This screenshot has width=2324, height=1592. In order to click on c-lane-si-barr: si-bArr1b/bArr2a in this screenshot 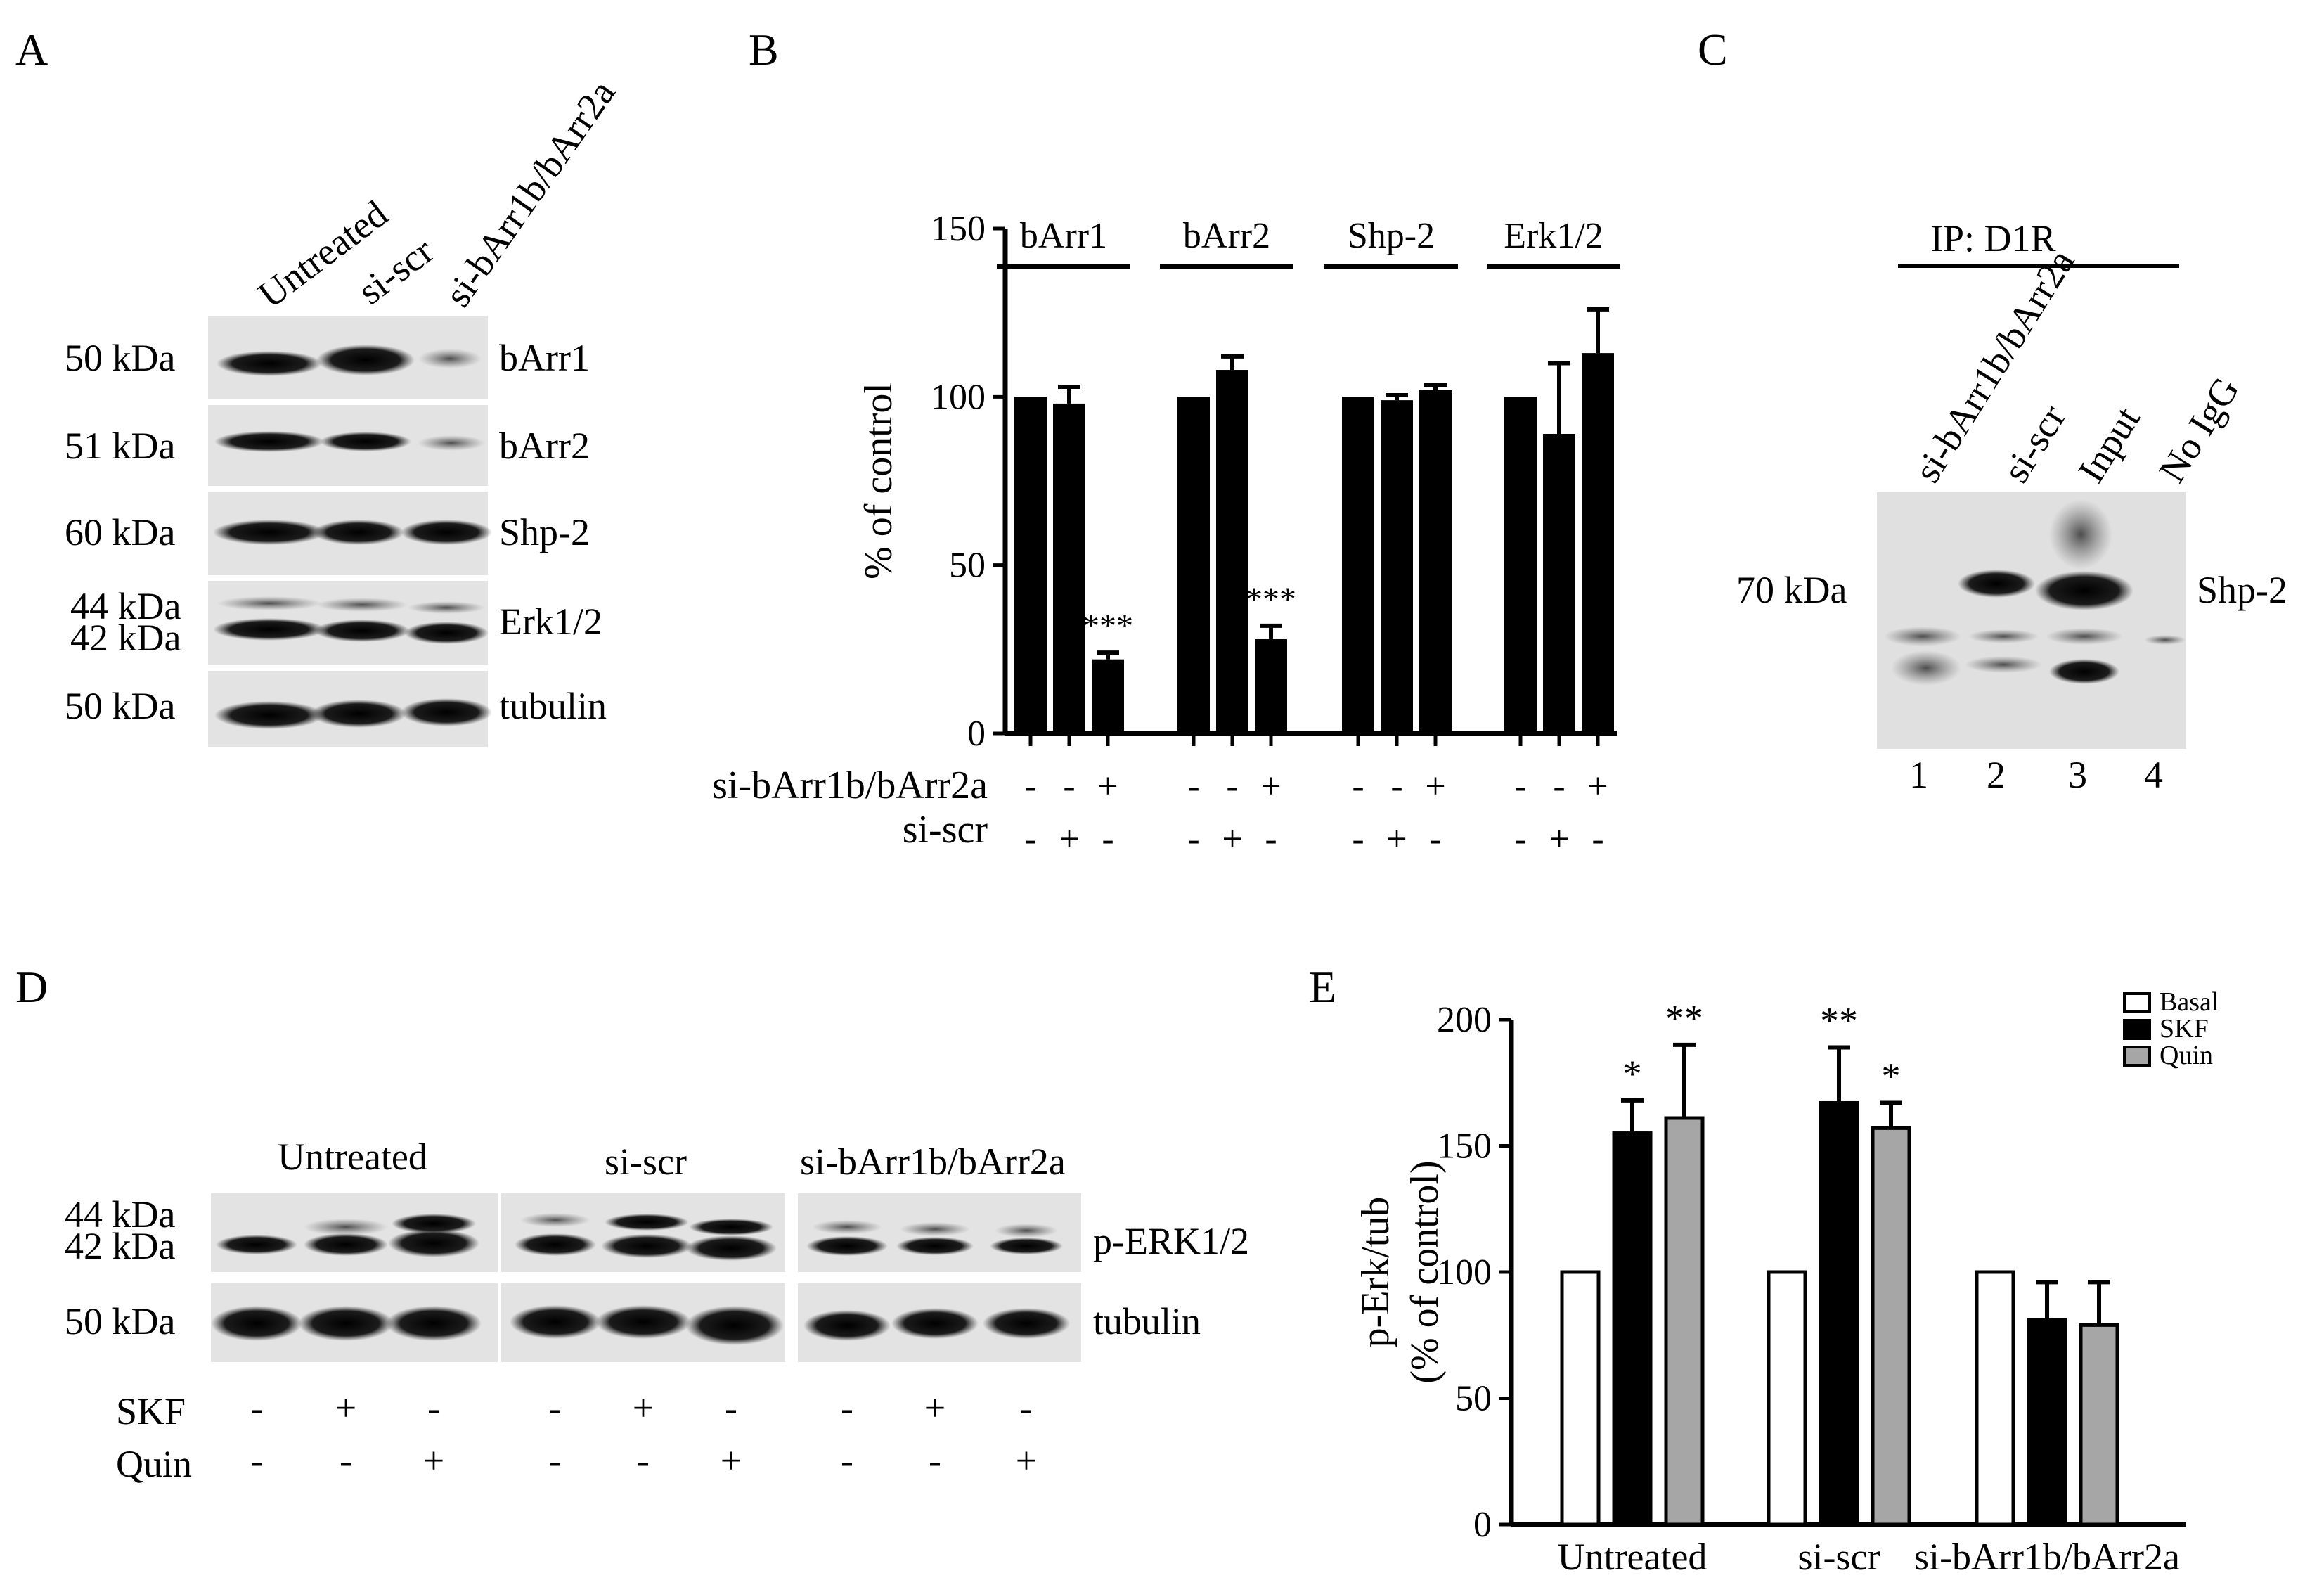, I will do `click(1994, 365)`.